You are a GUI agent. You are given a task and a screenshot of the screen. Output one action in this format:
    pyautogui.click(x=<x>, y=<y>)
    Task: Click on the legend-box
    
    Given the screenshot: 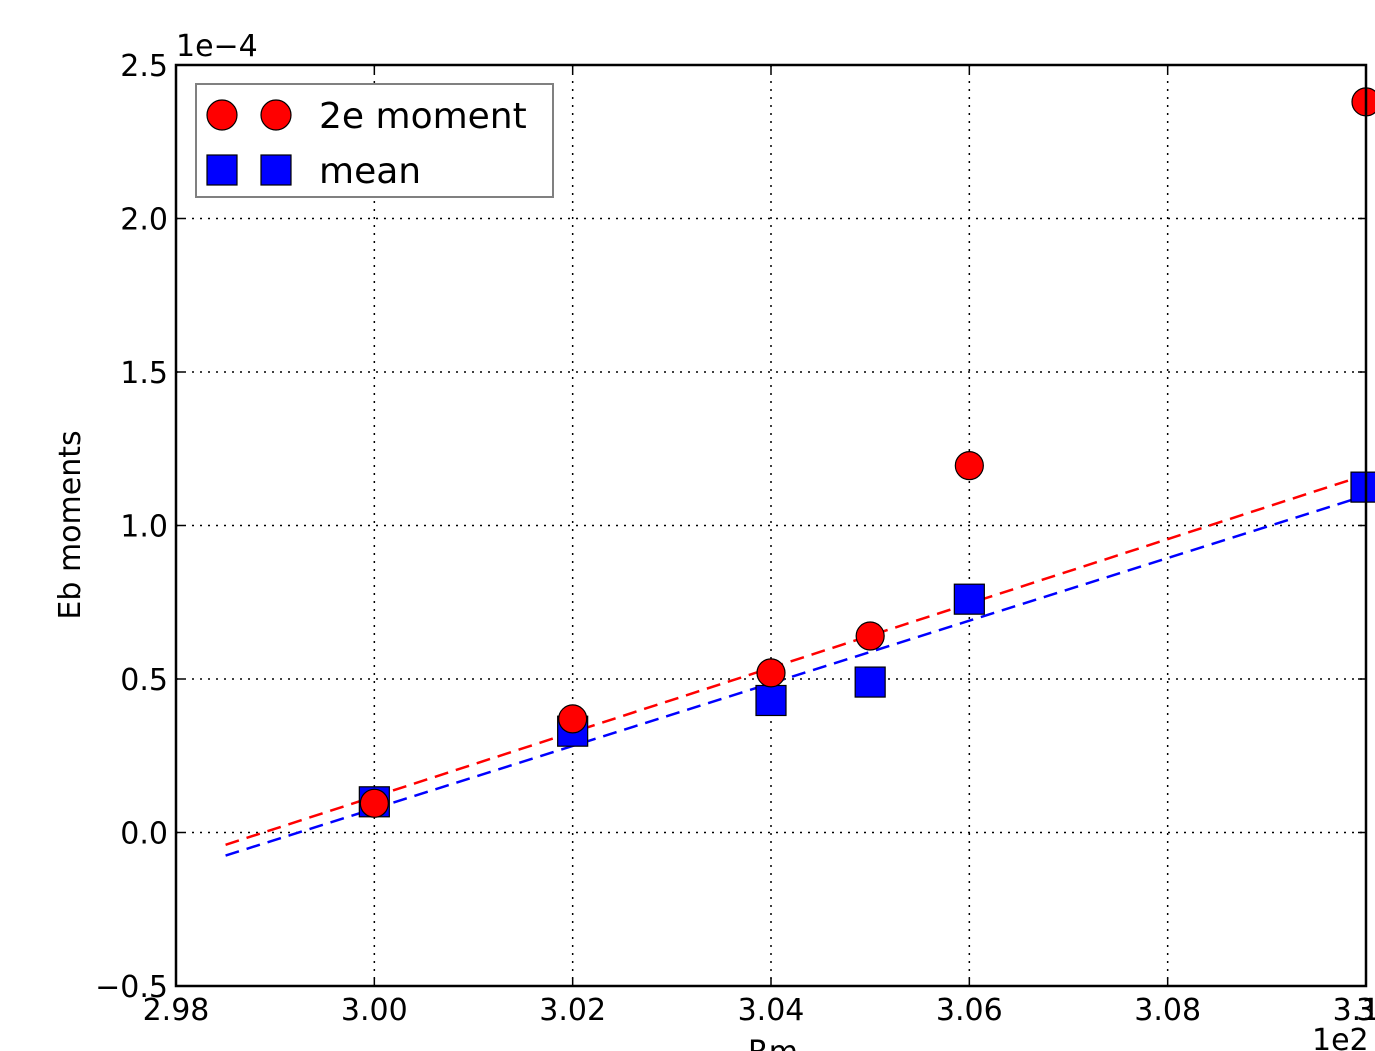 What is the action you would take?
    pyautogui.click(x=374, y=140)
    